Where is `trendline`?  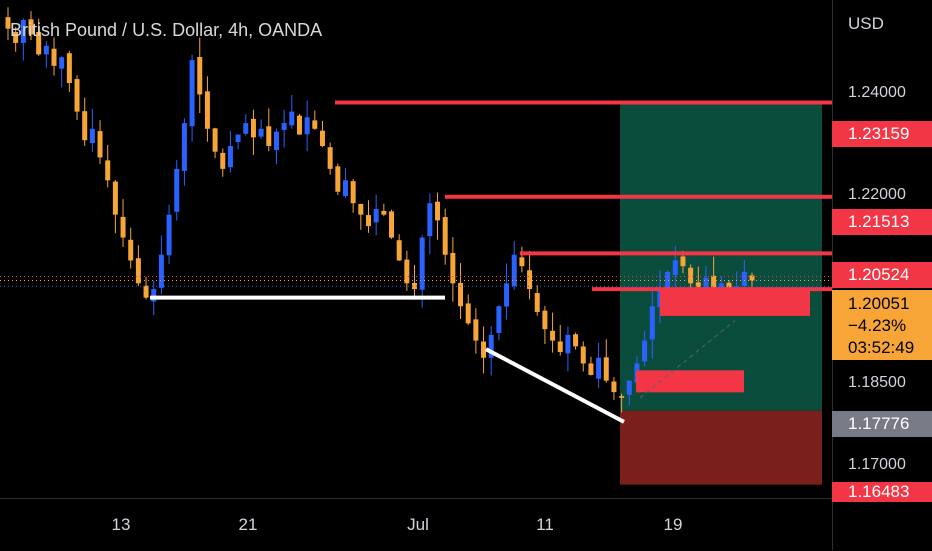
trendline is located at coordinates (555, 385).